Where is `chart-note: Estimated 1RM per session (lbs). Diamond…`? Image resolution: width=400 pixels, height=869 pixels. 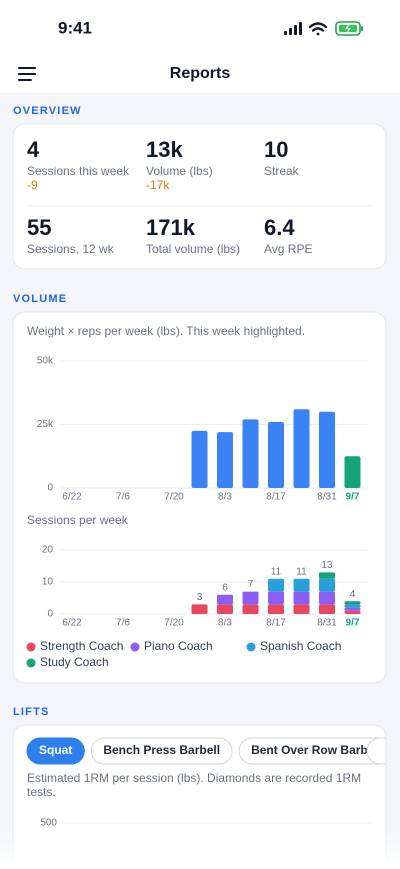 chart-note: Estimated 1RM per session (lbs). Diamond… is located at coordinates (194, 785).